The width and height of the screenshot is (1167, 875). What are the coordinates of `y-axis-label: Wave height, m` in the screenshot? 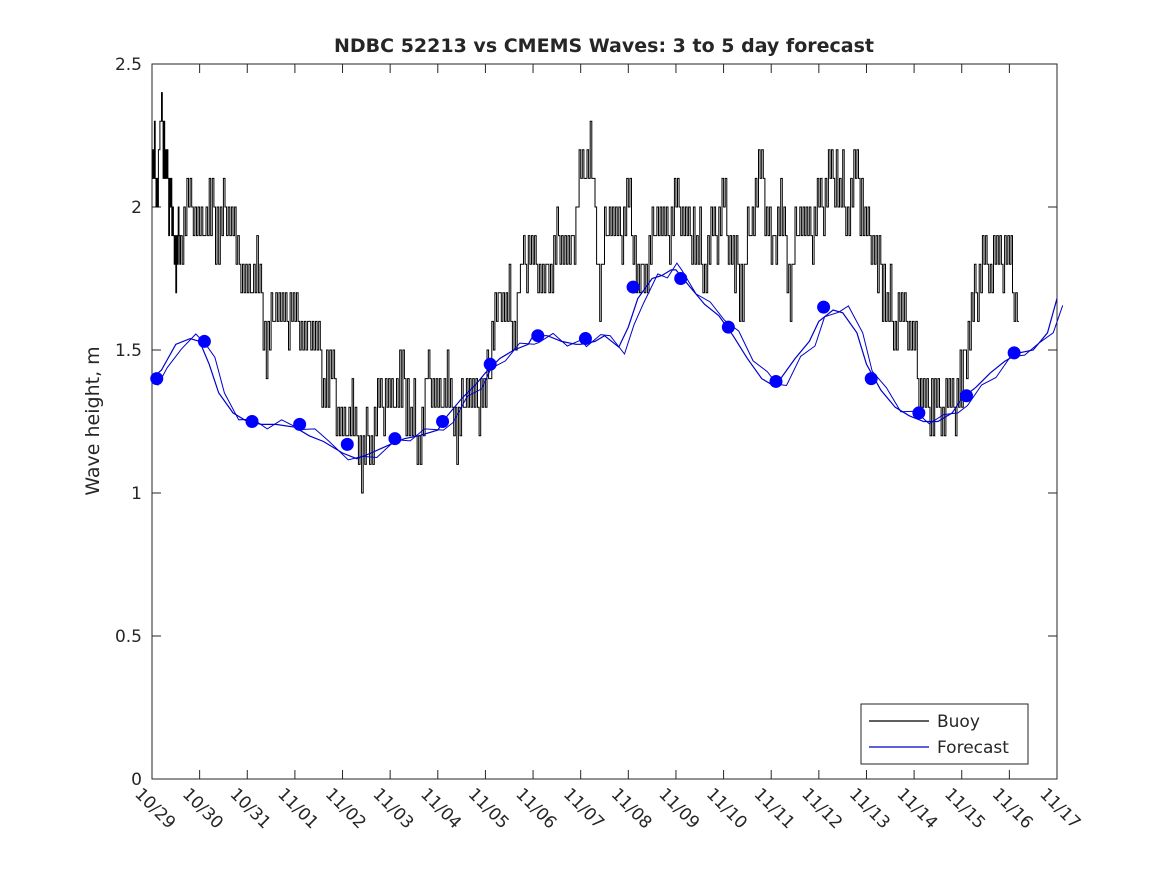 It's located at (93, 420).